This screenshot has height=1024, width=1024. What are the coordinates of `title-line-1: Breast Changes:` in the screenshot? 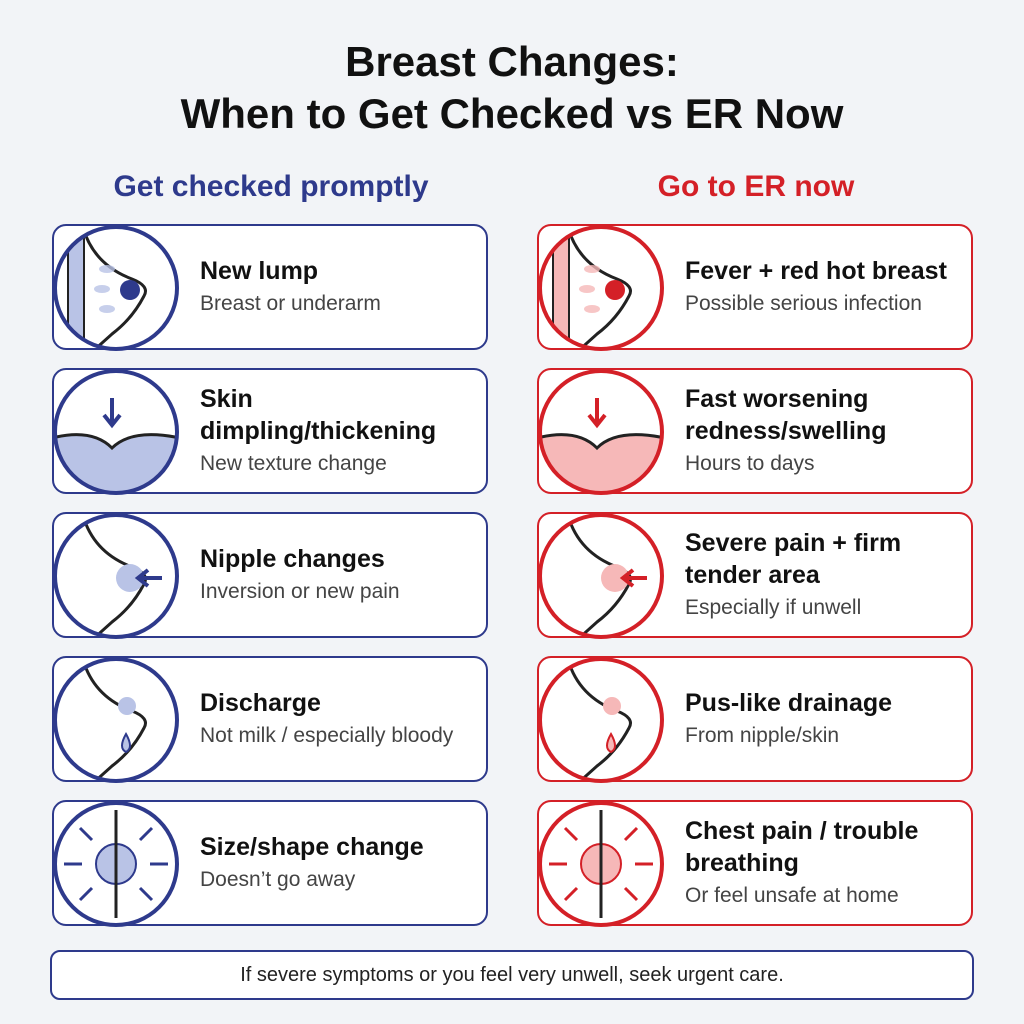 It's located at (512, 61).